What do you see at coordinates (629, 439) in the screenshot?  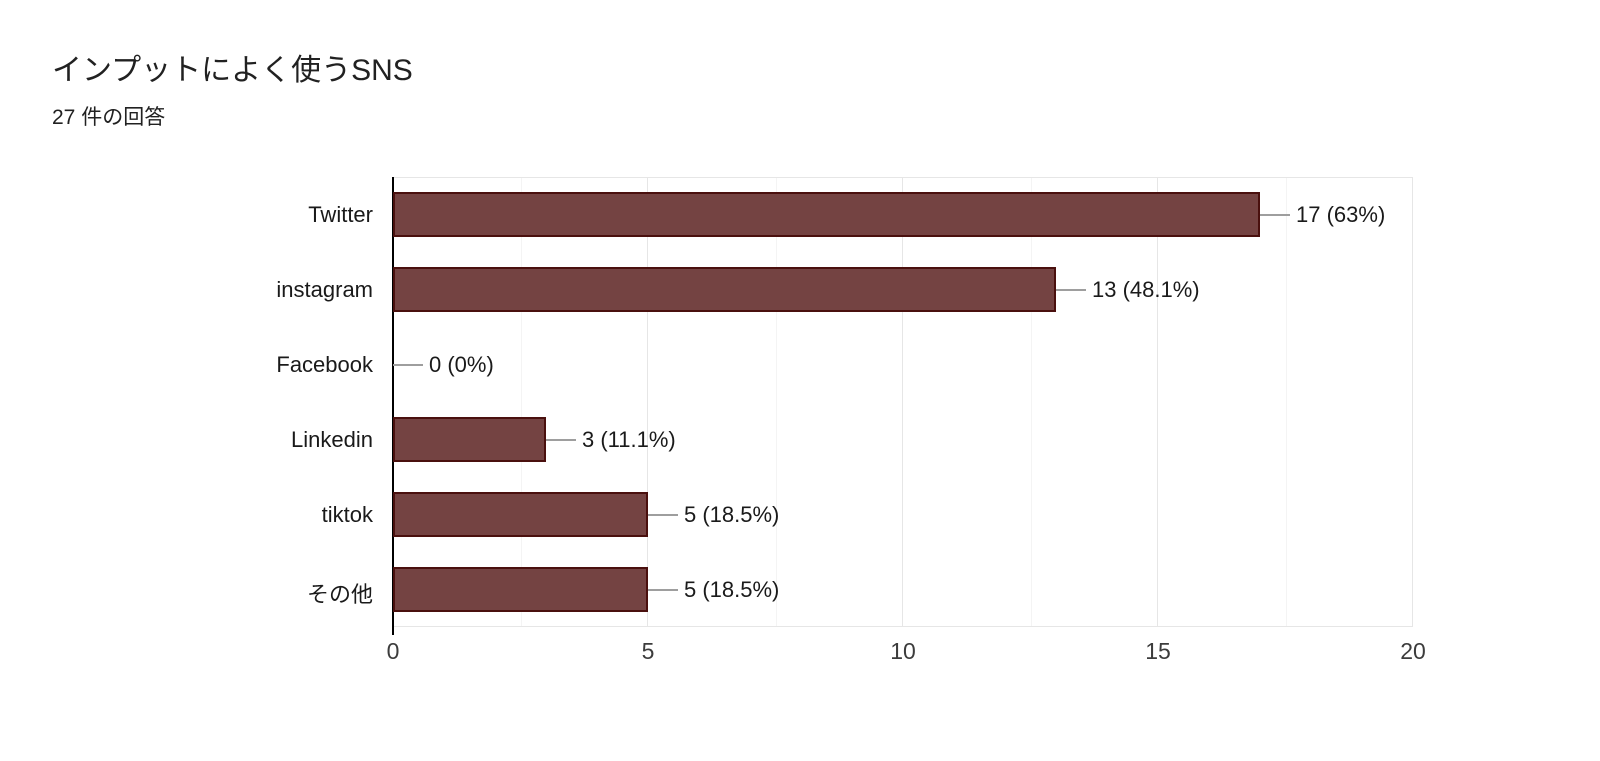 I see `value-label: 3 (11.1%)` at bounding box center [629, 439].